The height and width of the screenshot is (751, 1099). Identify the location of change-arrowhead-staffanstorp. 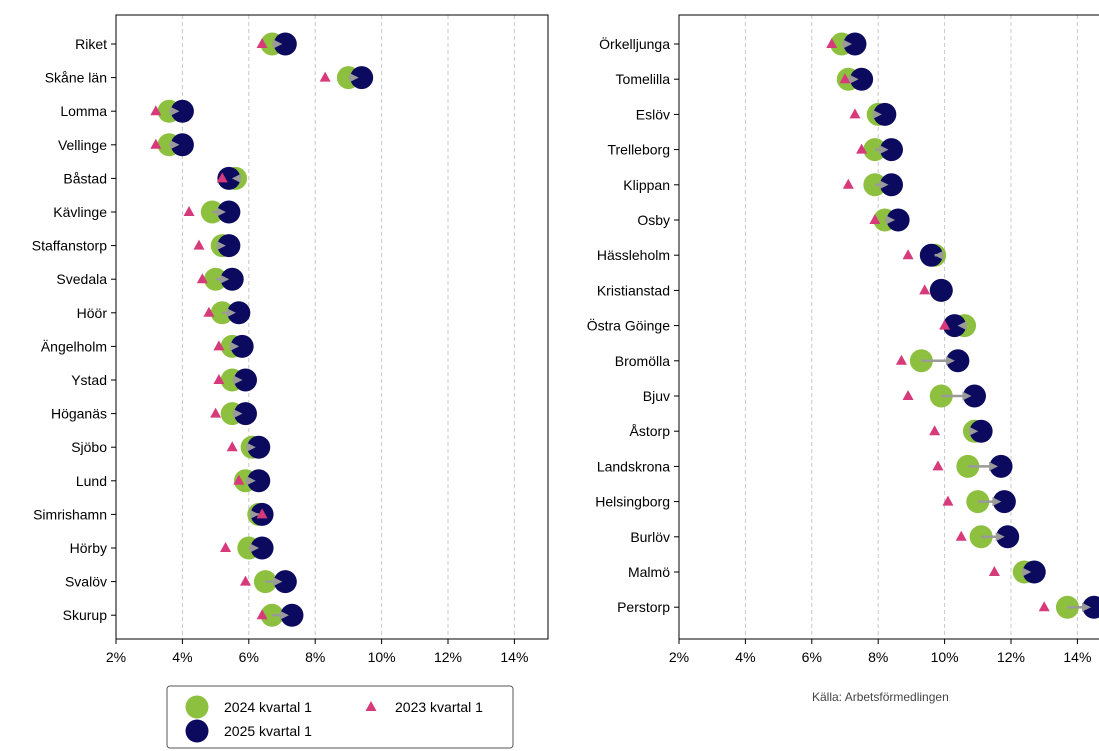
(221, 246).